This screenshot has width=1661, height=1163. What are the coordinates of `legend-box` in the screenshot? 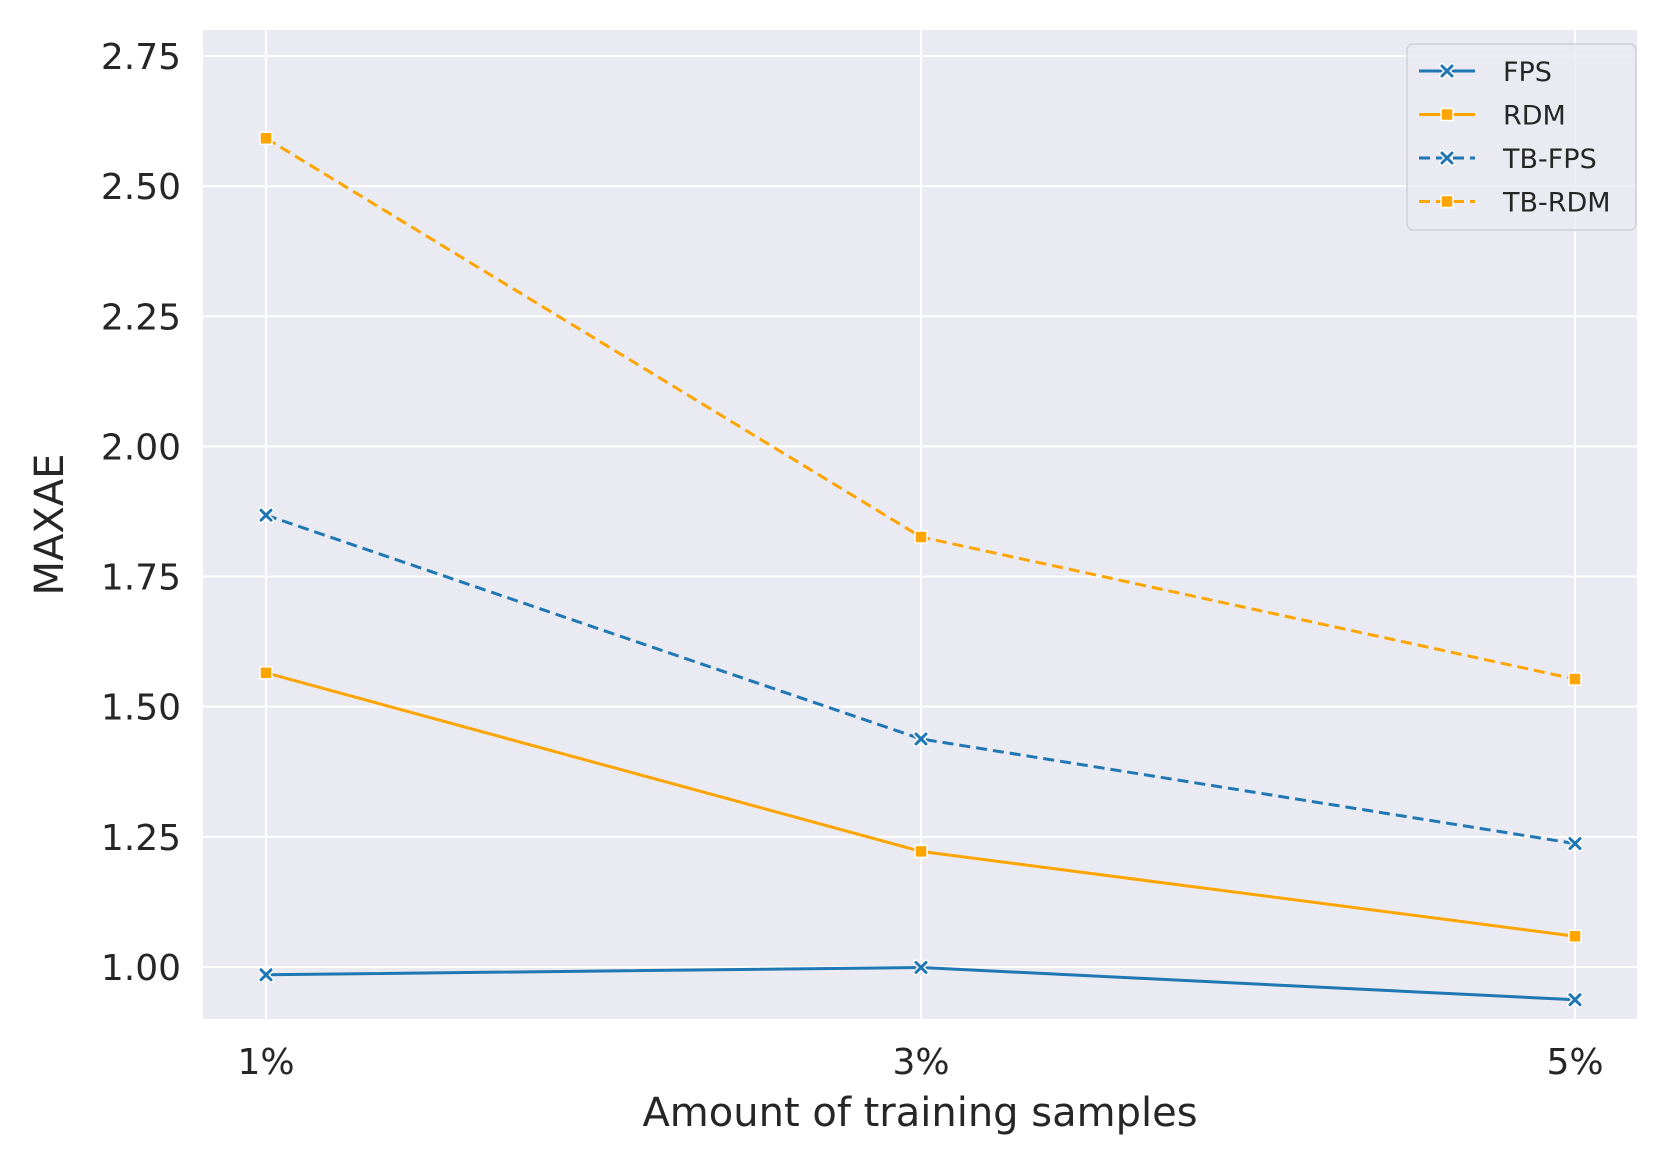 It's located at (1521, 137).